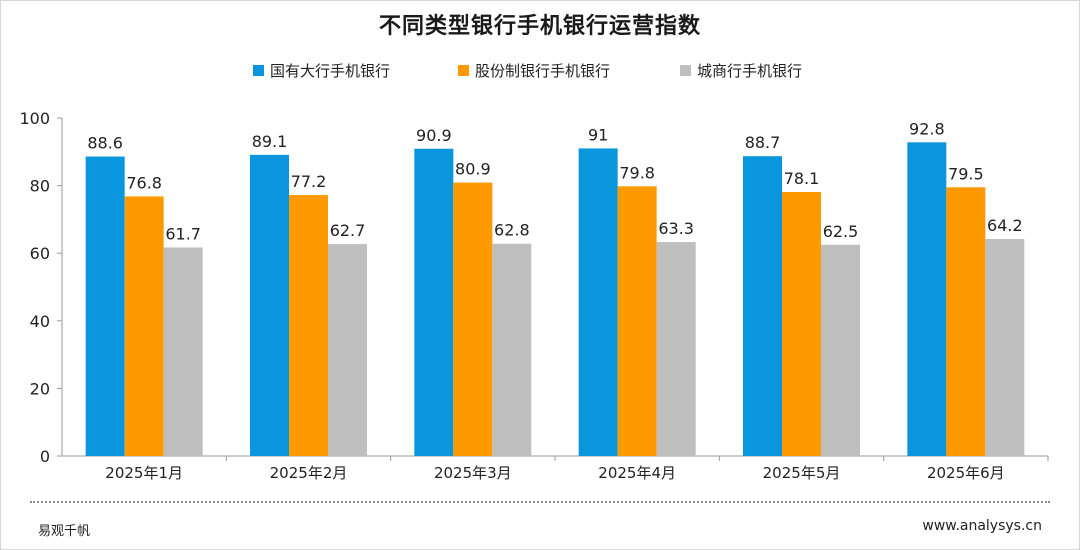 This screenshot has height=550, width=1080. What do you see at coordinates (802, 178) in the screenshot?
I see `bar-value-label: 78.1` at bounding box center [802, 178].